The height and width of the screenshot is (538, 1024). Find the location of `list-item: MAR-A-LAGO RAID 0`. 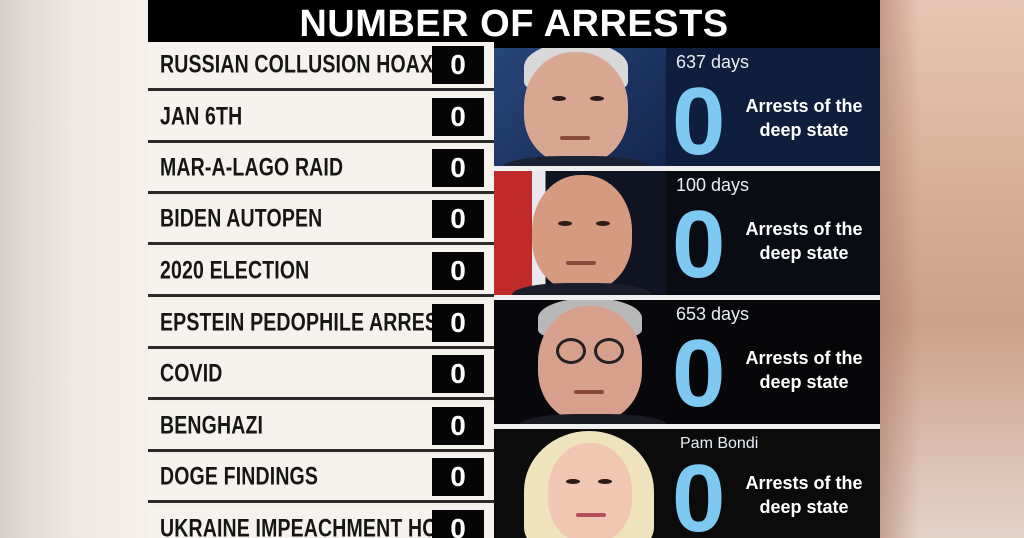

list-item: MAR-A-LAGO RAID 0 is located at coordinates (321, 169).